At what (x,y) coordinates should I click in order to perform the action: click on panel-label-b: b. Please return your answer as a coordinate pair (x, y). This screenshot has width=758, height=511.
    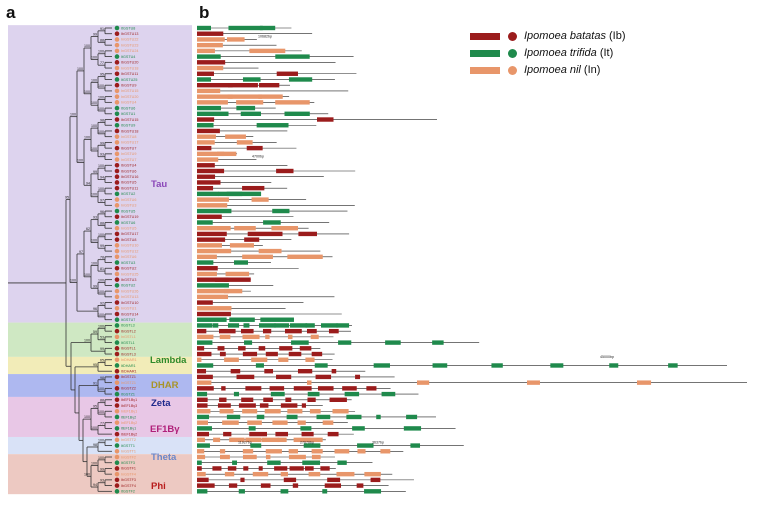
    Looking at the image, I should click on (204, 12).